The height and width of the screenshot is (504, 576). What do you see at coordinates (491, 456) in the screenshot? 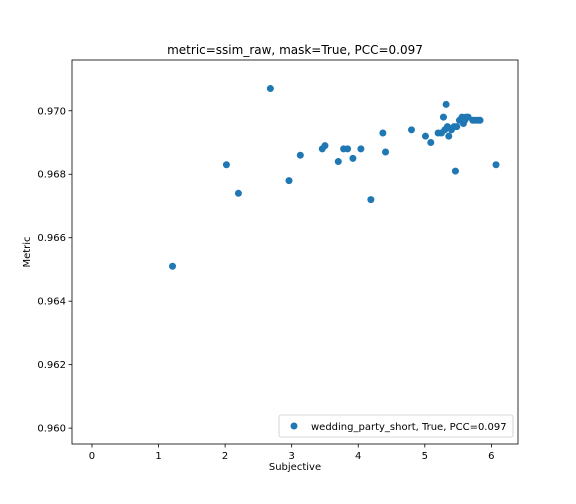
I see `x-tick-label: 6` at bounding box center [491, 456].